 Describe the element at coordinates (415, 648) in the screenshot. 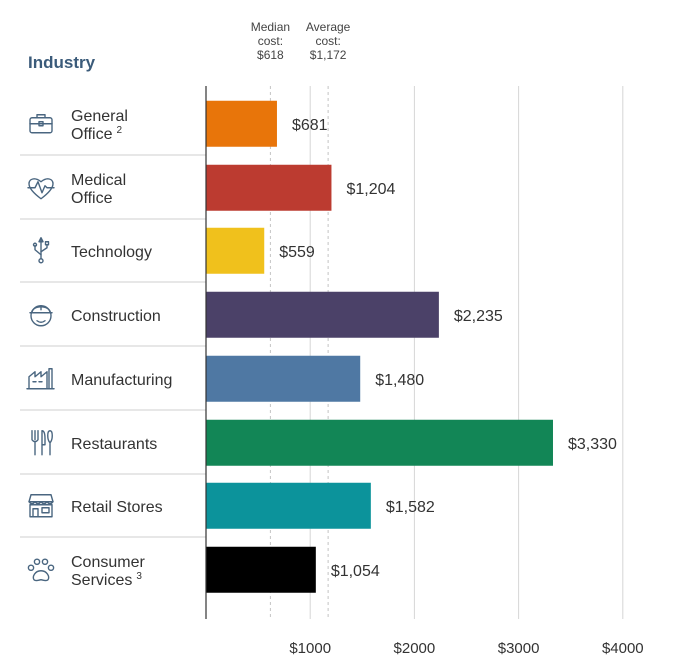

I see `x-tick-label: $2000` at that location.